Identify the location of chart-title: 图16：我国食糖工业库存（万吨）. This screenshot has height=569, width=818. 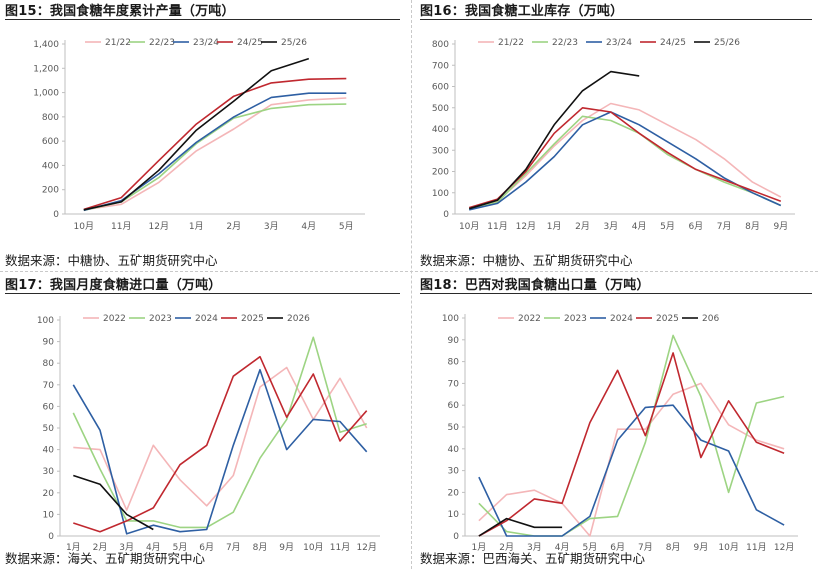
(522, 11).